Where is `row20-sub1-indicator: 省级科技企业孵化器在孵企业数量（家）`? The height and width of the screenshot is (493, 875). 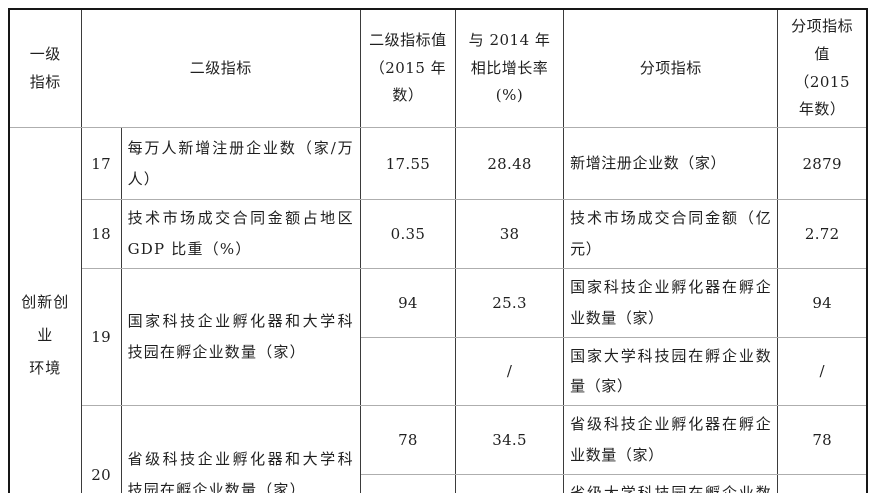 row20-sub1-indicator: 省级科技企业孵化器在孵企业数量（家） is located at coordinates (671, 440).